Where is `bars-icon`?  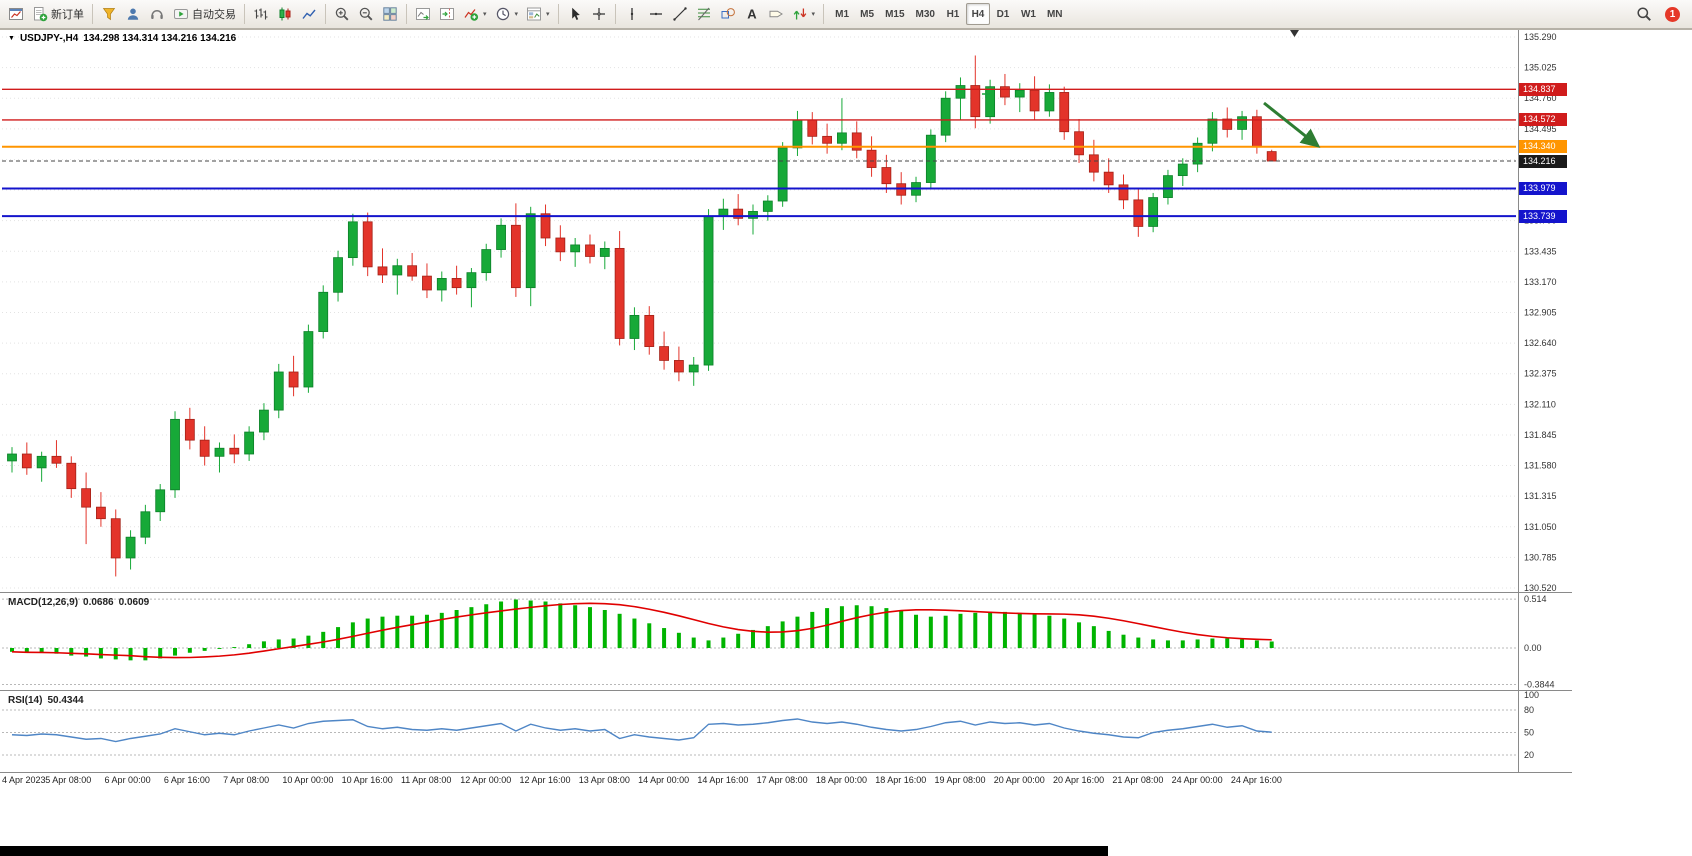 bars-icon is located at coordinates (261, 14).